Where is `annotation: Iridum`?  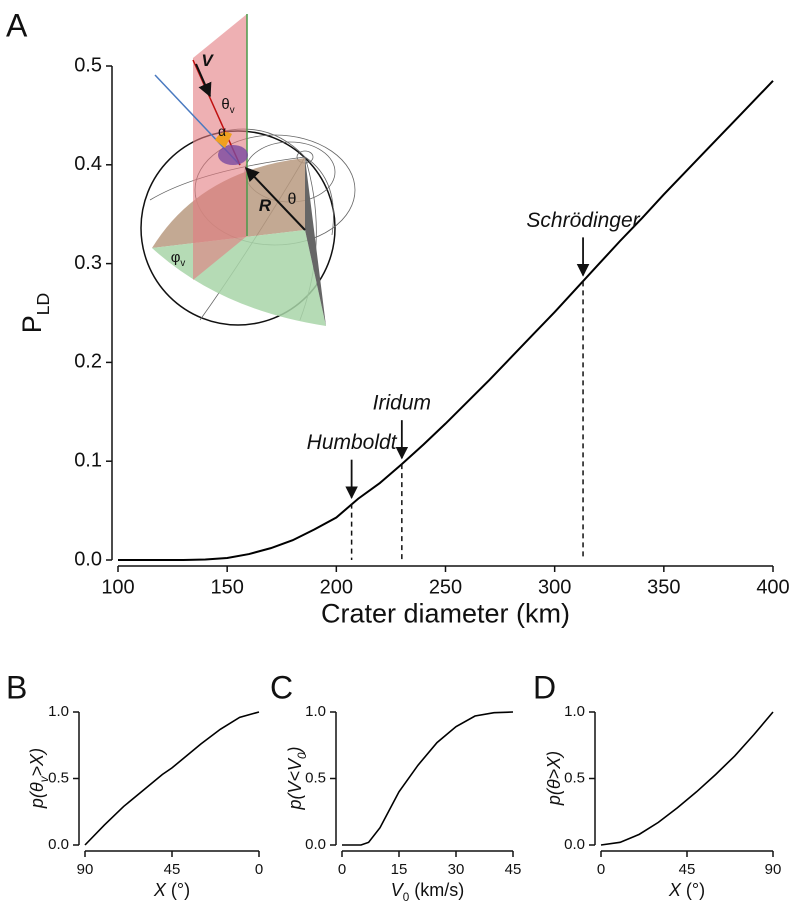 annotation: Iridum is located at coordinates (402, 403).